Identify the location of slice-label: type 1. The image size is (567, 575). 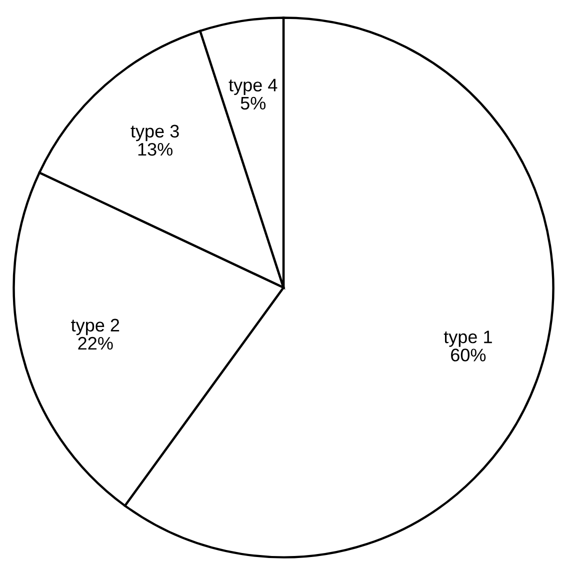
(468, 338).